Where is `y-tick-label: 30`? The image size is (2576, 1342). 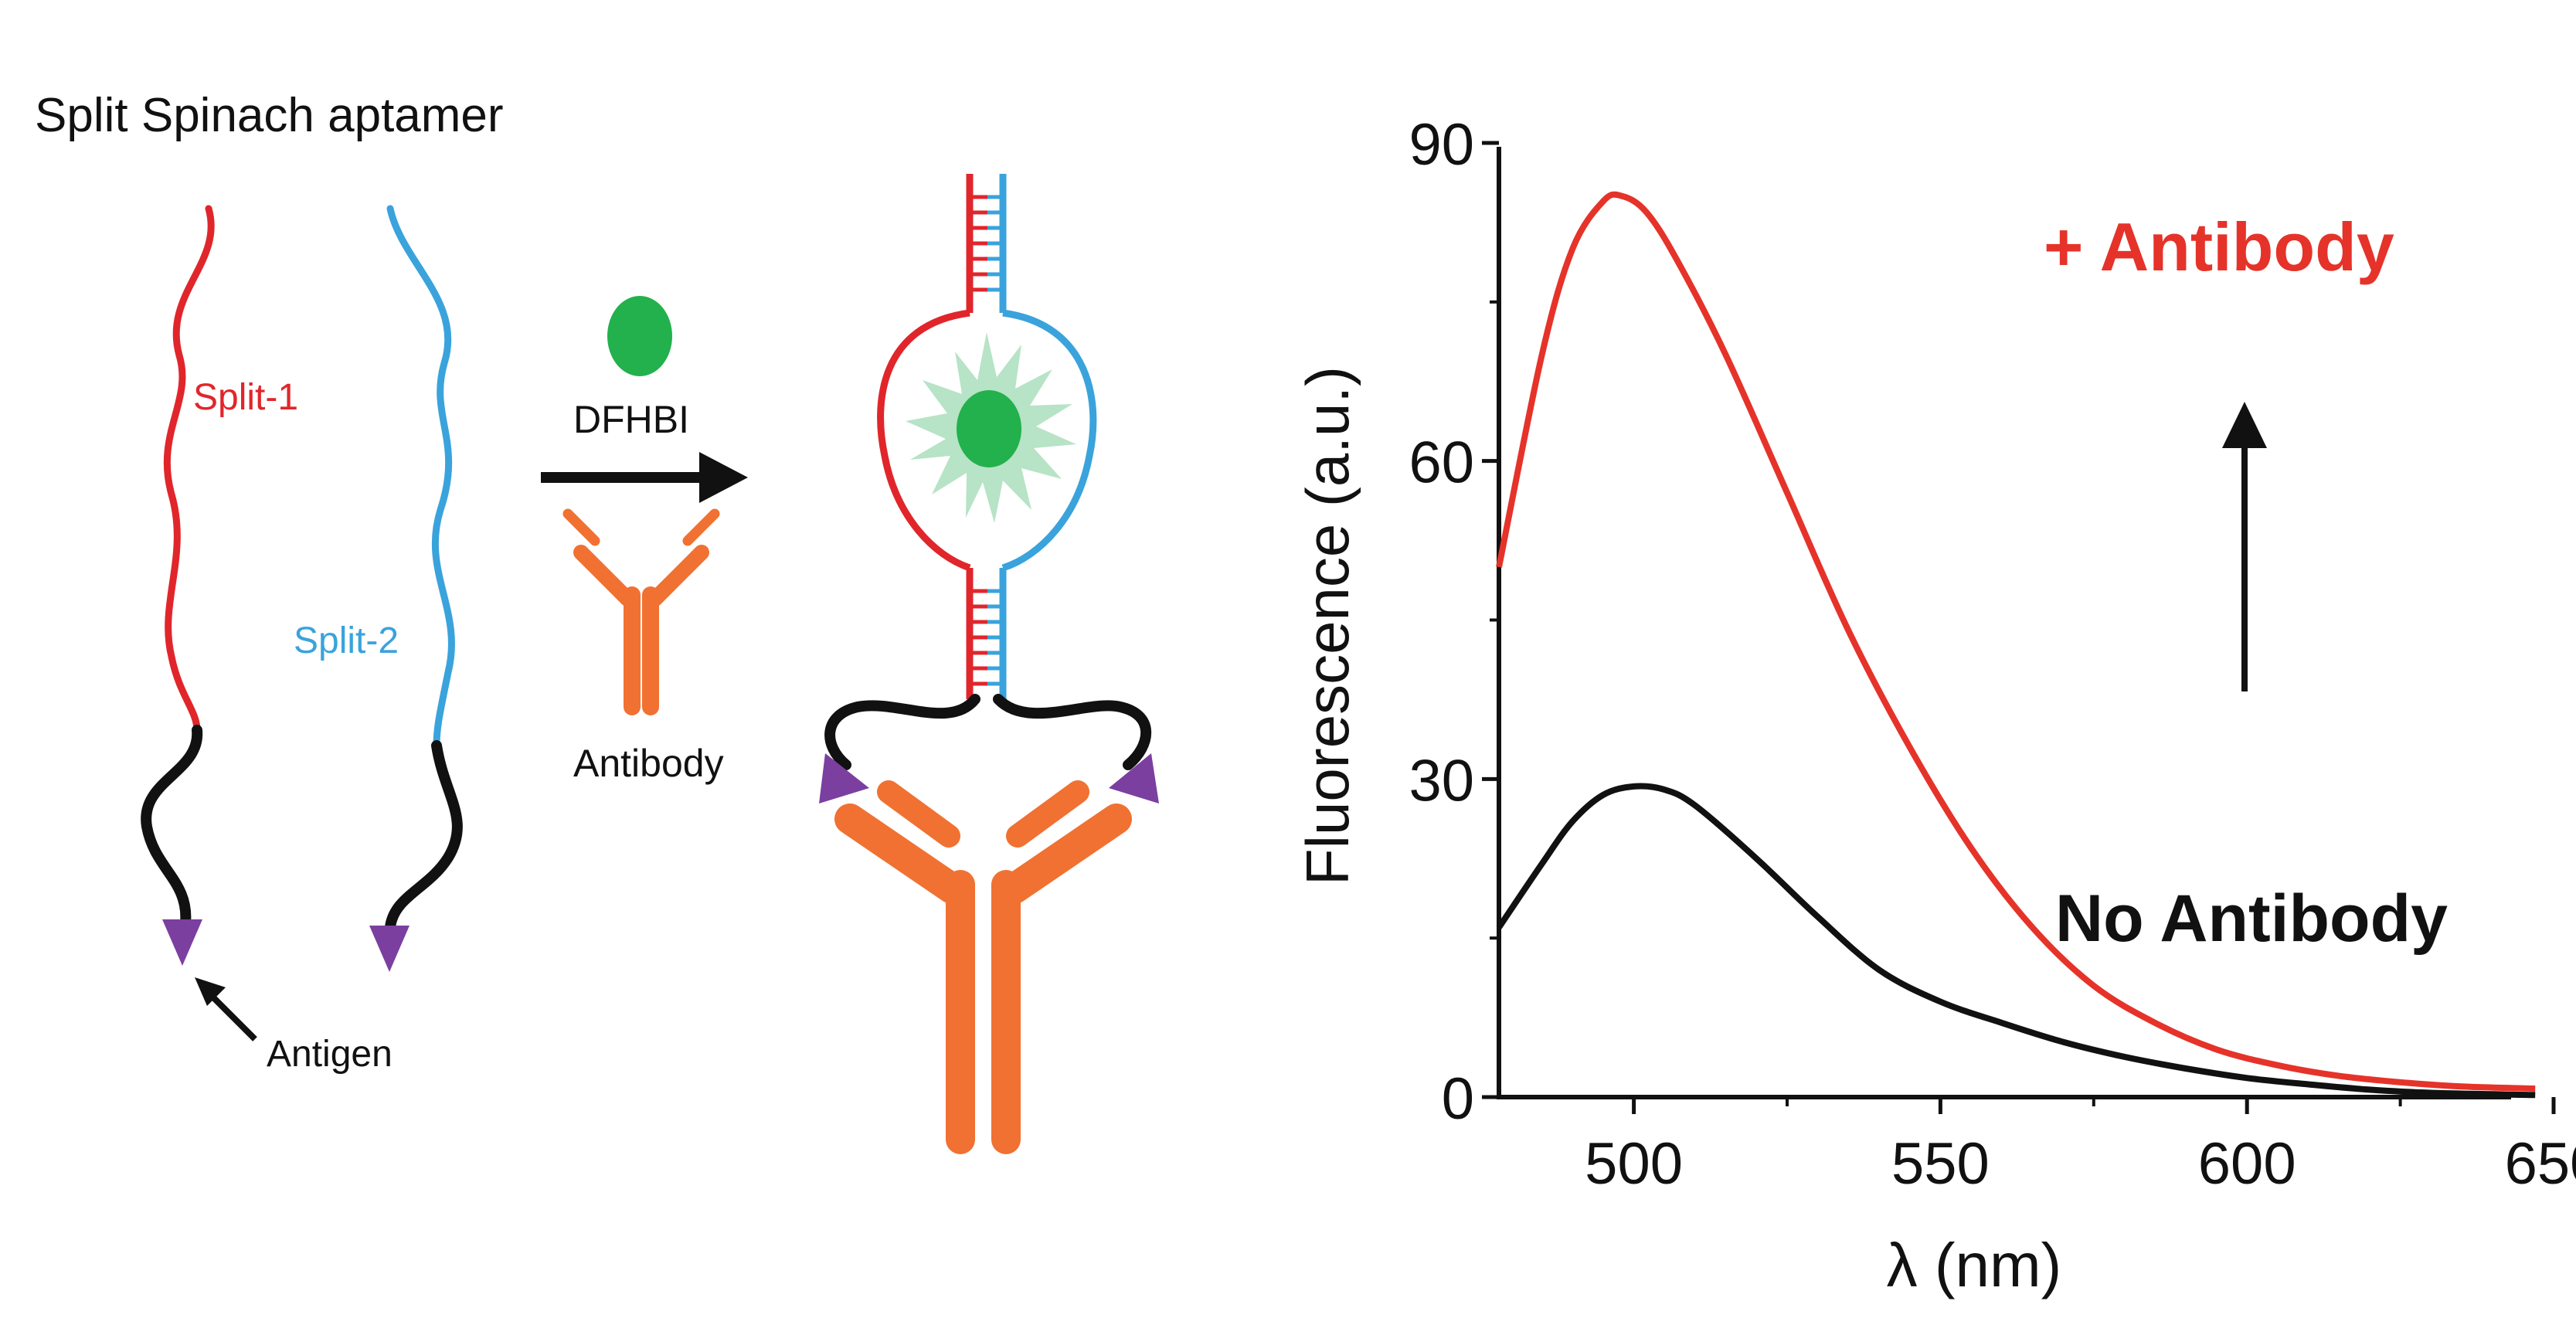
y-tick-label: 30 is located at coordinates (1441, 781).